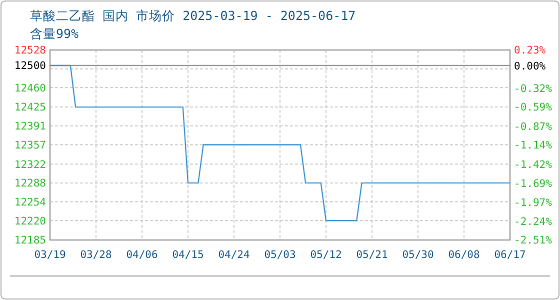 The height and width of the screenshot is (300, 560). Describe the element at coordinates (372, 255) in the screenshot. I see `x-tick-label: 05/21` at that location.